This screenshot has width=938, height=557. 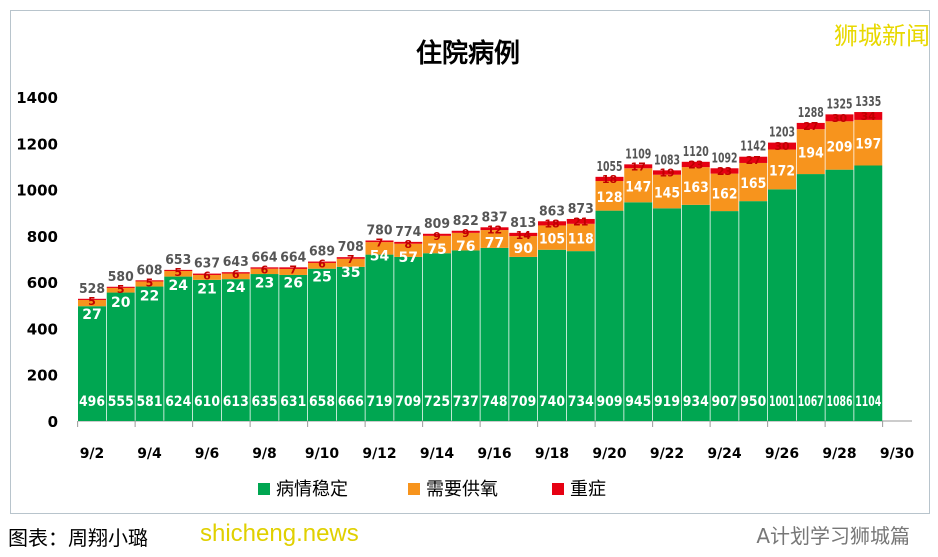 What do you see at coordinates (725, 158) in the screenshot?
I see `total-label: 1092` at bounding box center [725, 158].